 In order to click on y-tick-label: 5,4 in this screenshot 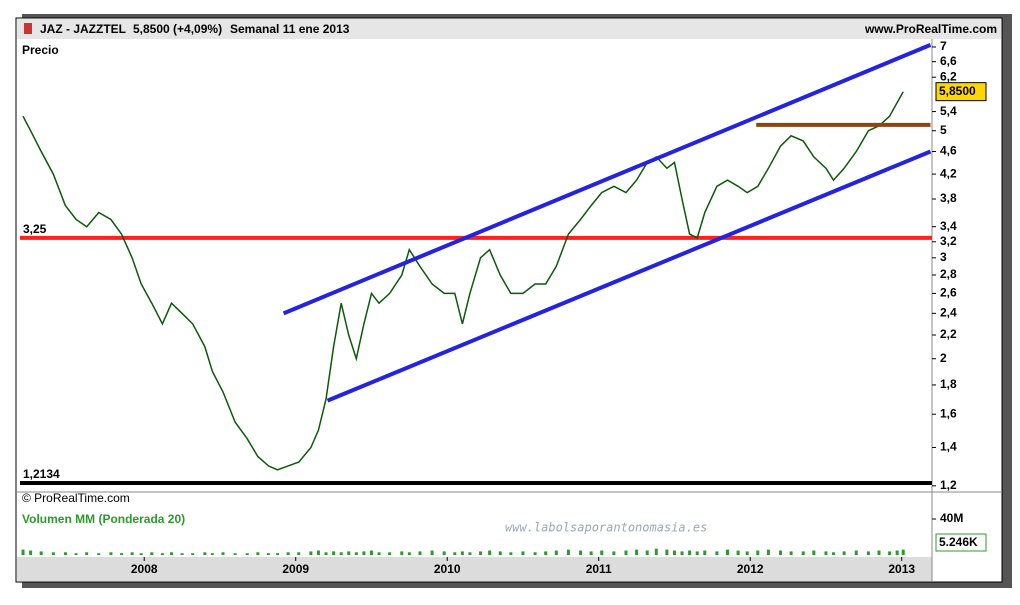, I will do `click(948, 111)`.